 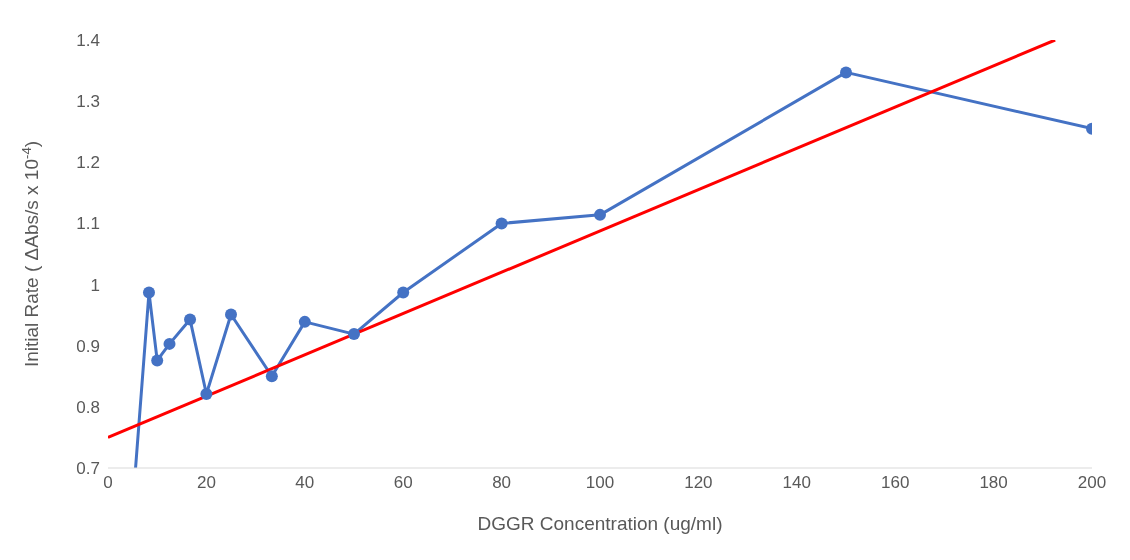 What do you see at coordinates (502, 483) in the screenshot?
I see `x-tick-label: 80` at bounding box center [502, 483].